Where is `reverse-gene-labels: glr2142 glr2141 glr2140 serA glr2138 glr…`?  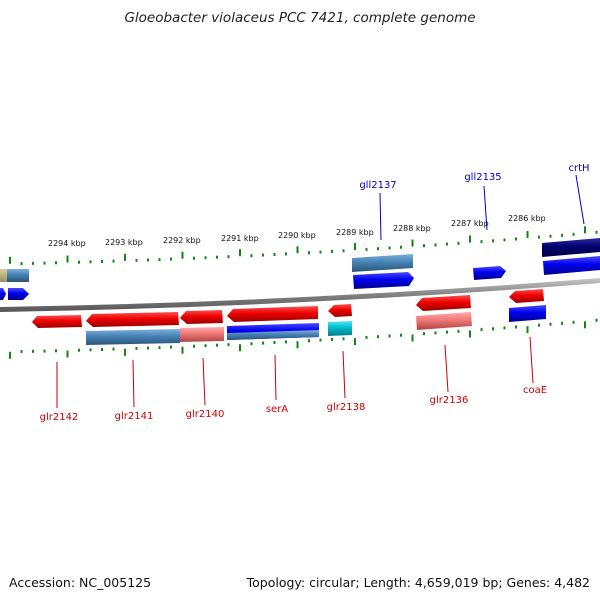
reverse-gene-labels: glr2142 glr2141 glr2140 serA glr2138 glr… is located at coordinates (293, 404).